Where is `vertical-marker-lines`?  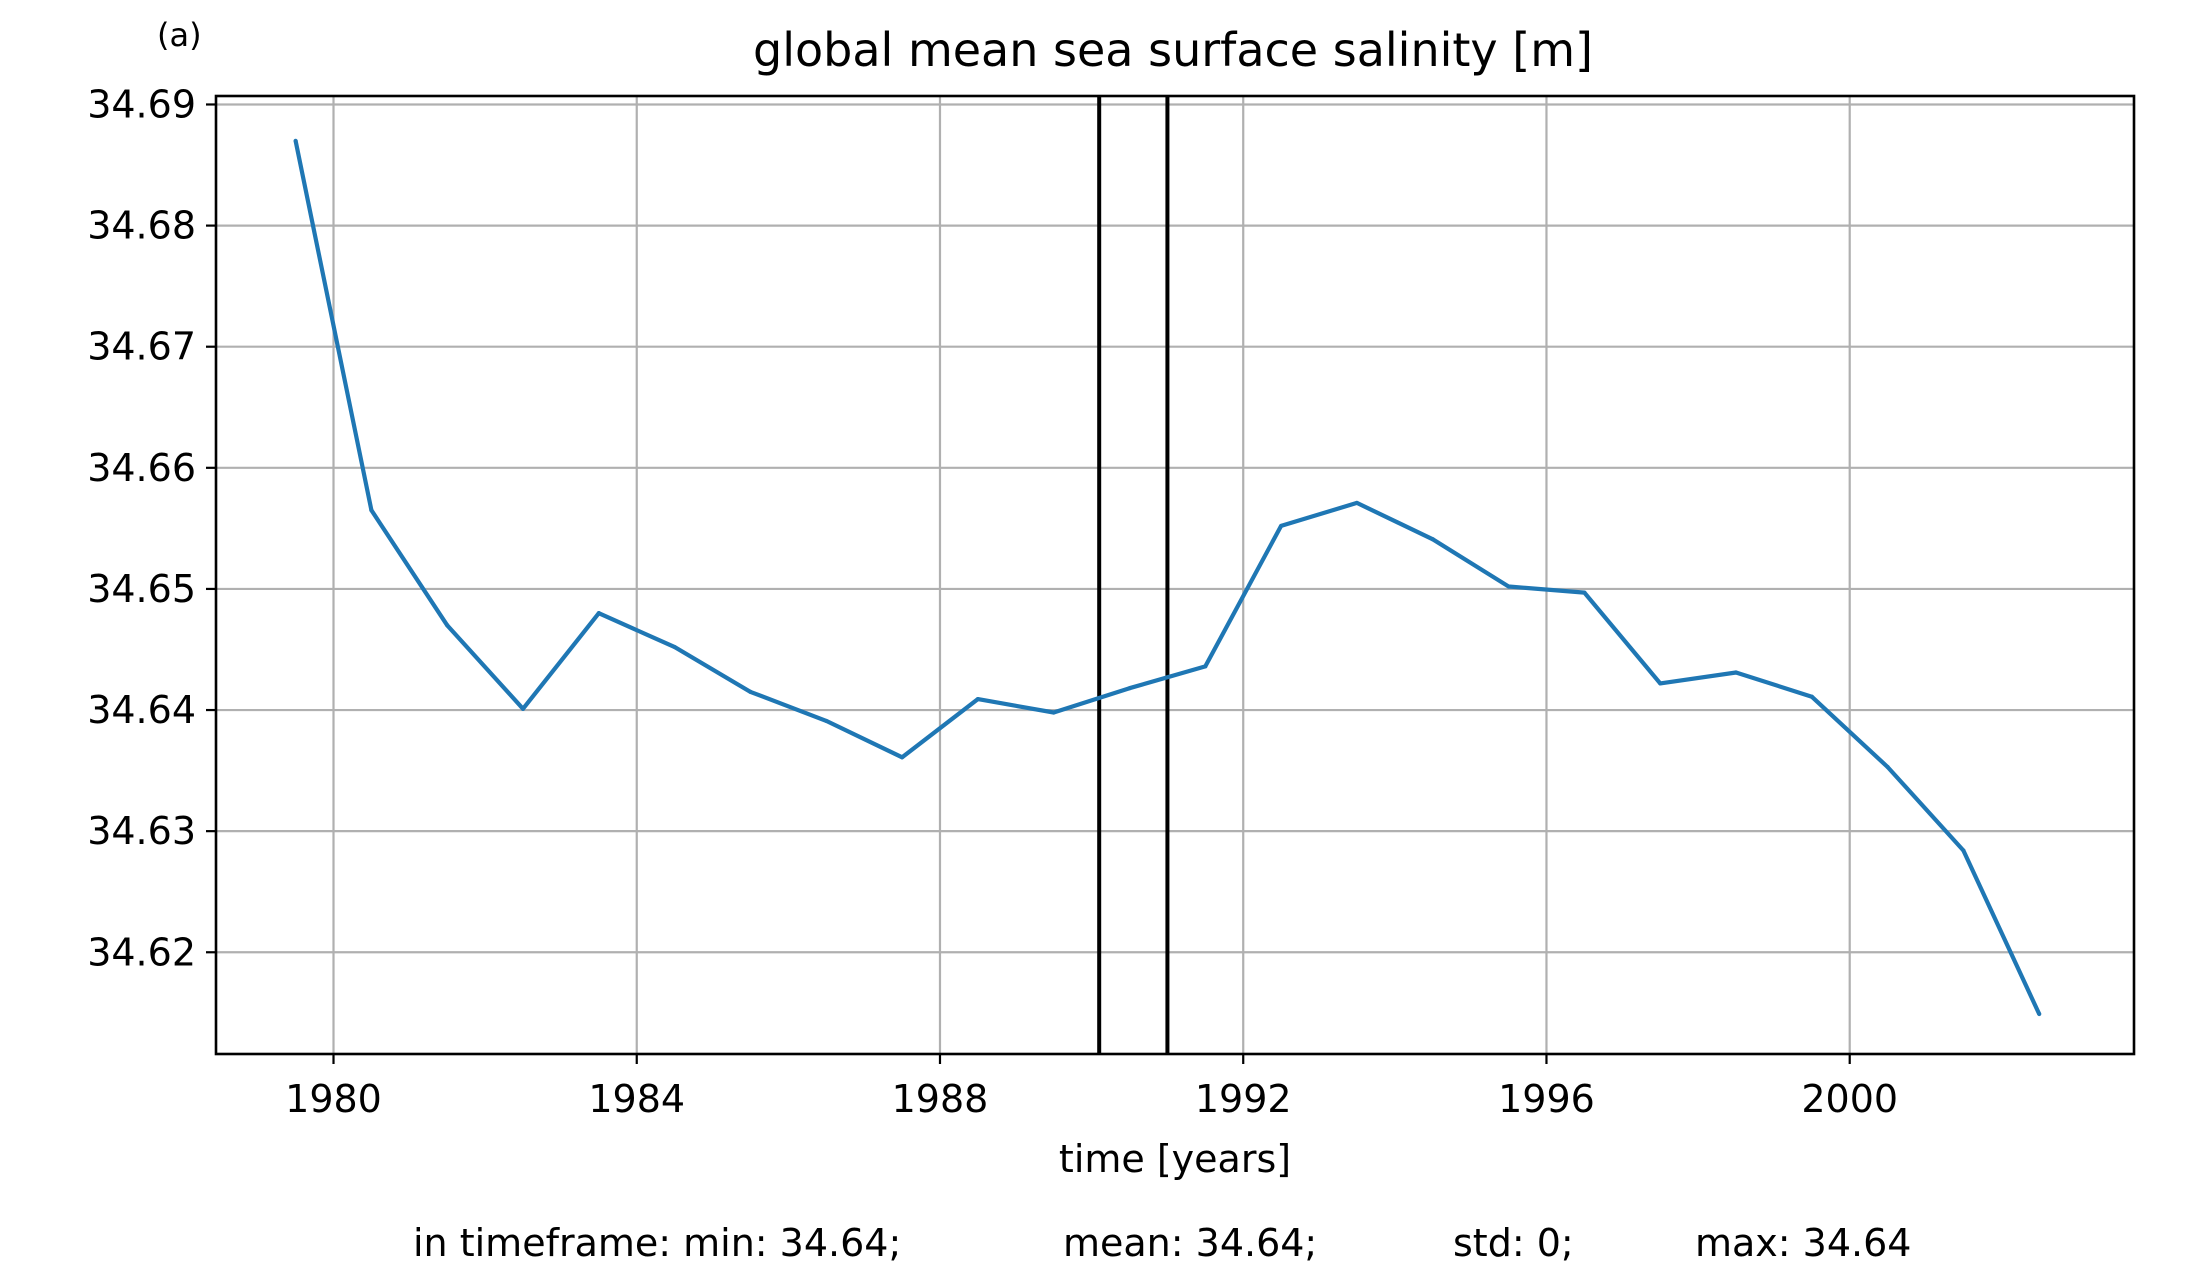 vertical-marker-lines is located at coordinates (1133, 575).